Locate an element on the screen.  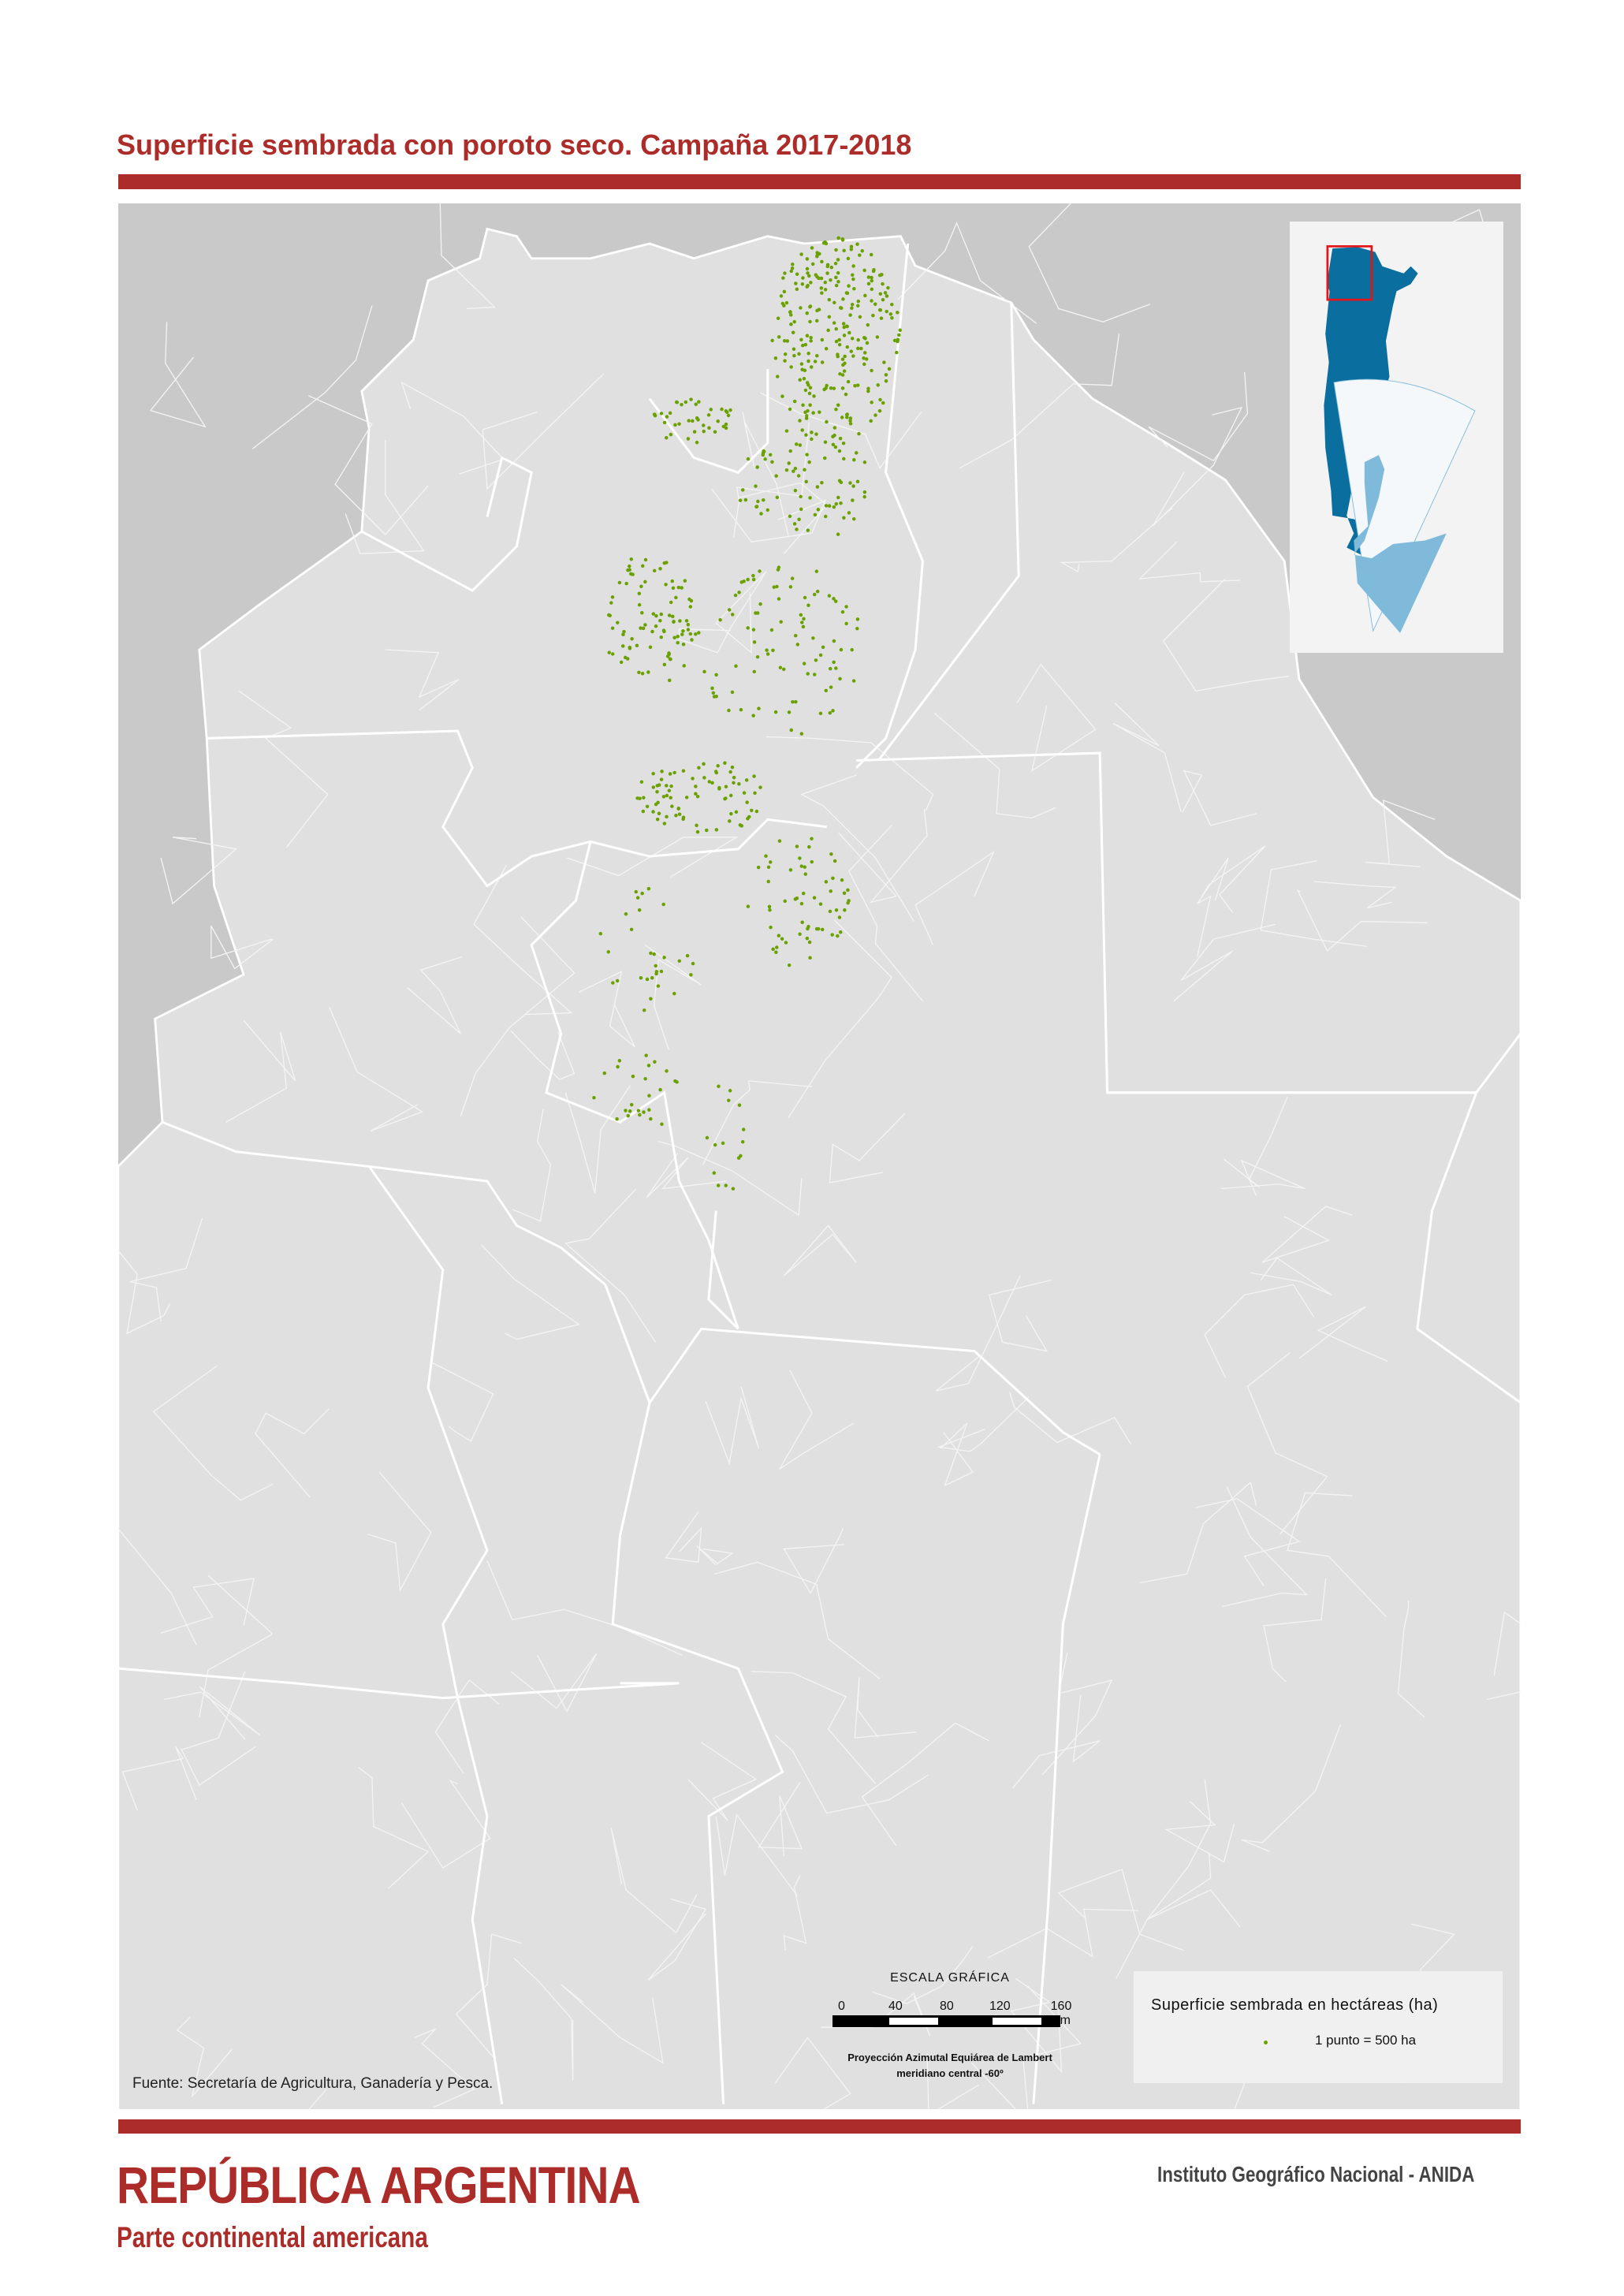
antarctica-land is located at coordinates (1400, 544).